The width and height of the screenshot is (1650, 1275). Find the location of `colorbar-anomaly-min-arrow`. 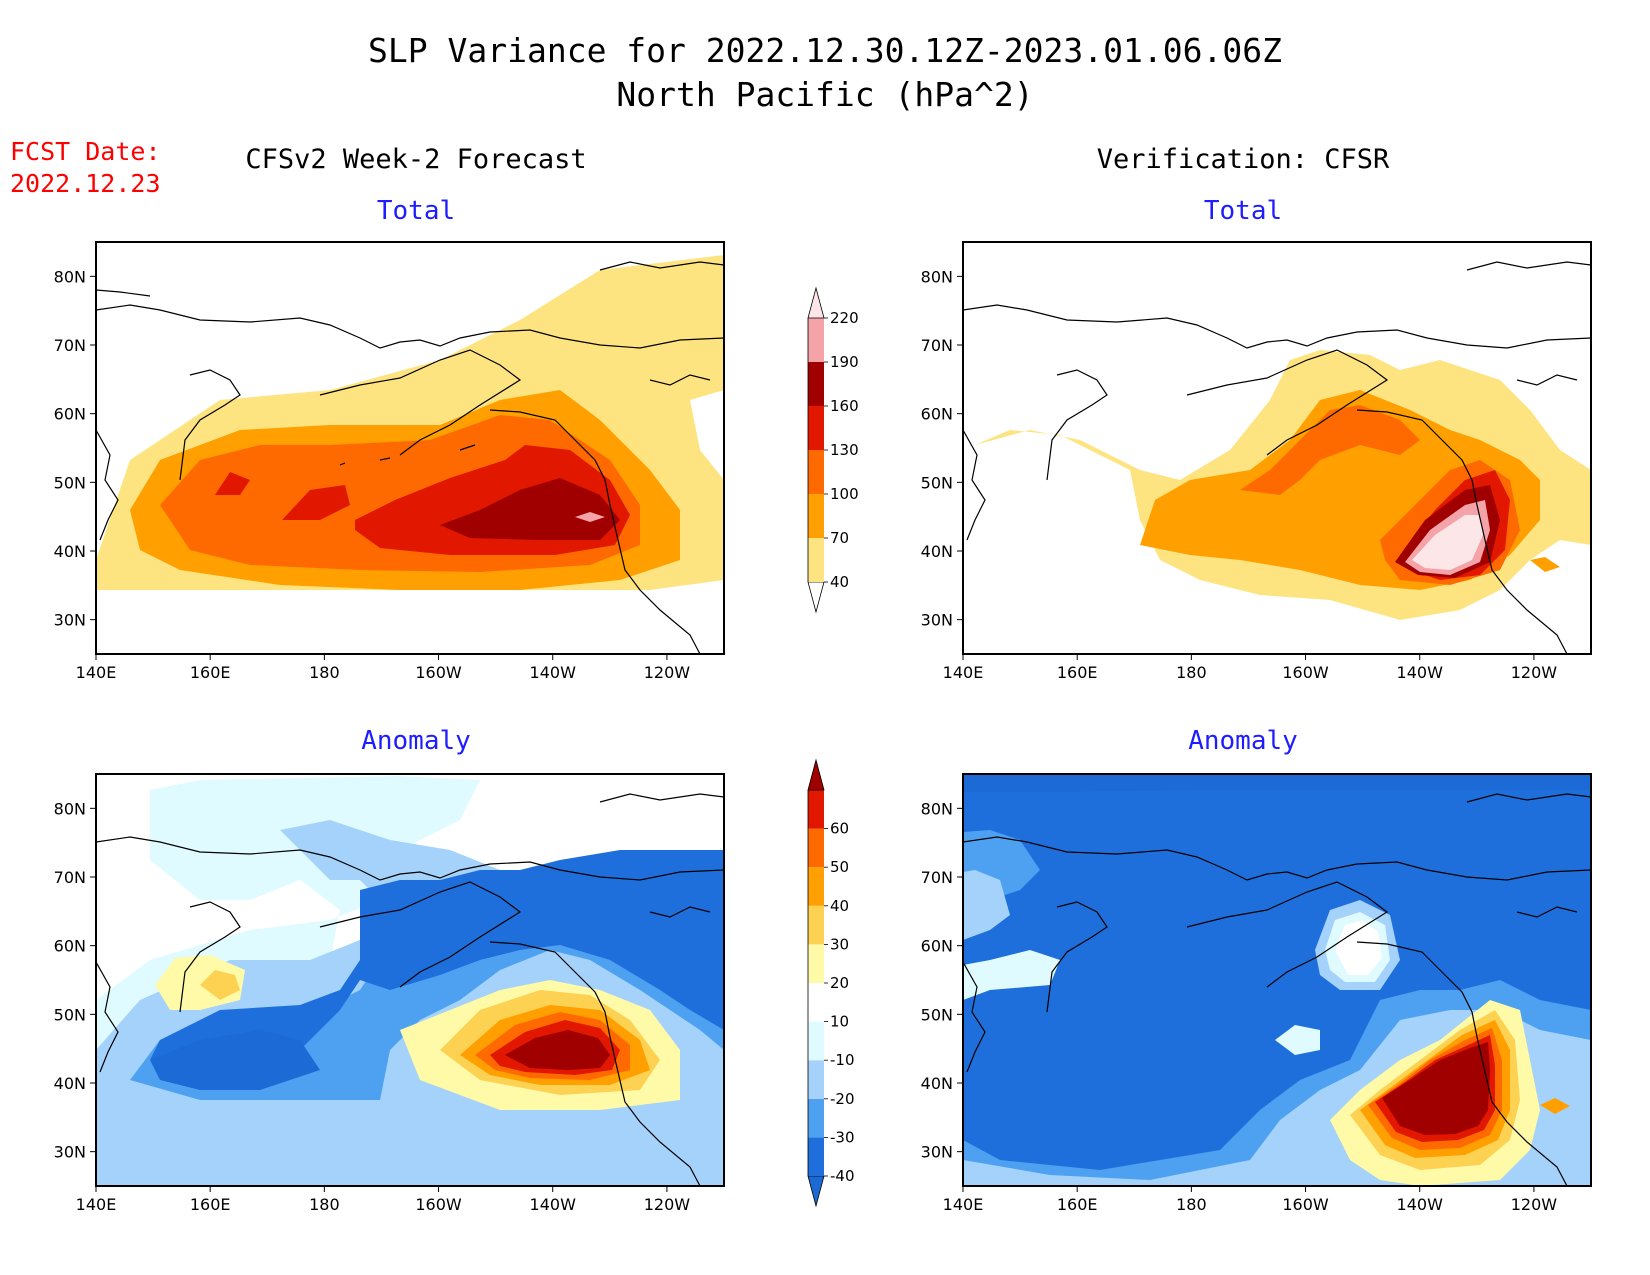

colorbar-anomaly-min-arrow is located at coordinates (816, 1191).